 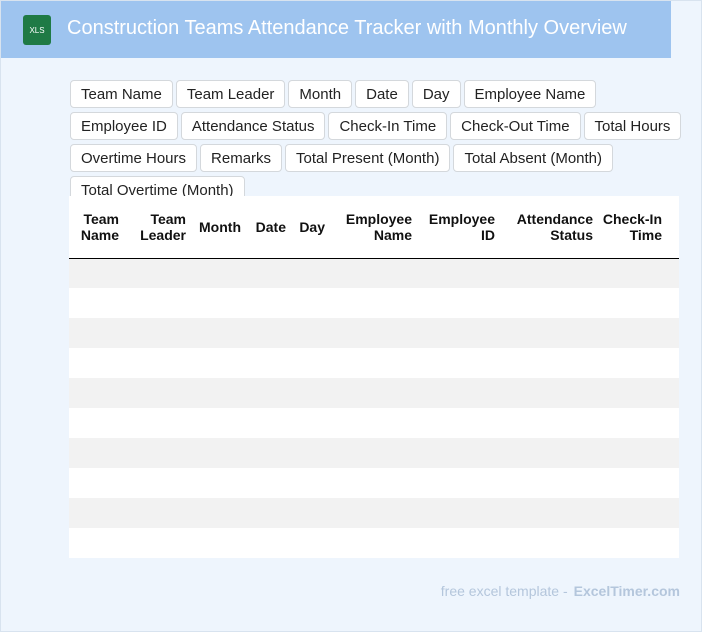 I want to click on field-tag: Remarks, so click(x=241, y=158).